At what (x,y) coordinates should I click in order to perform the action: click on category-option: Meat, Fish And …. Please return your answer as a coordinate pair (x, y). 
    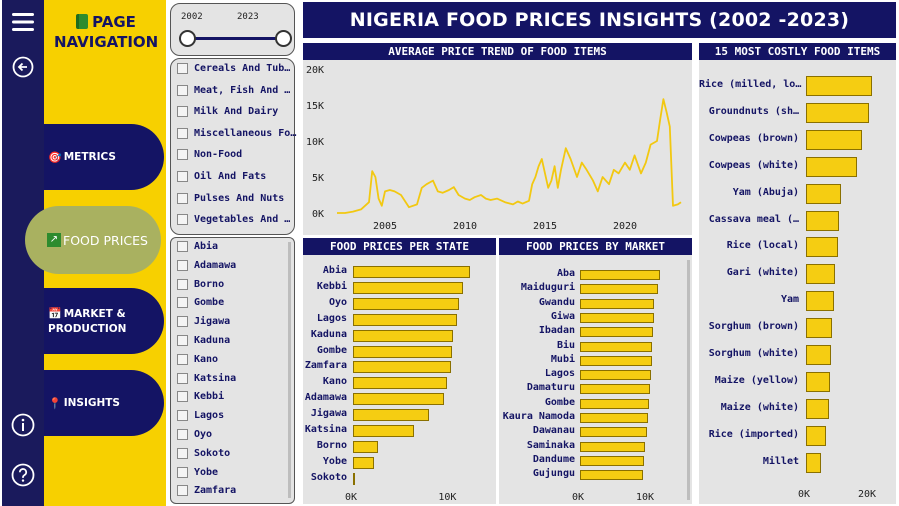
    Looking at the image, I should click on (233, 90).